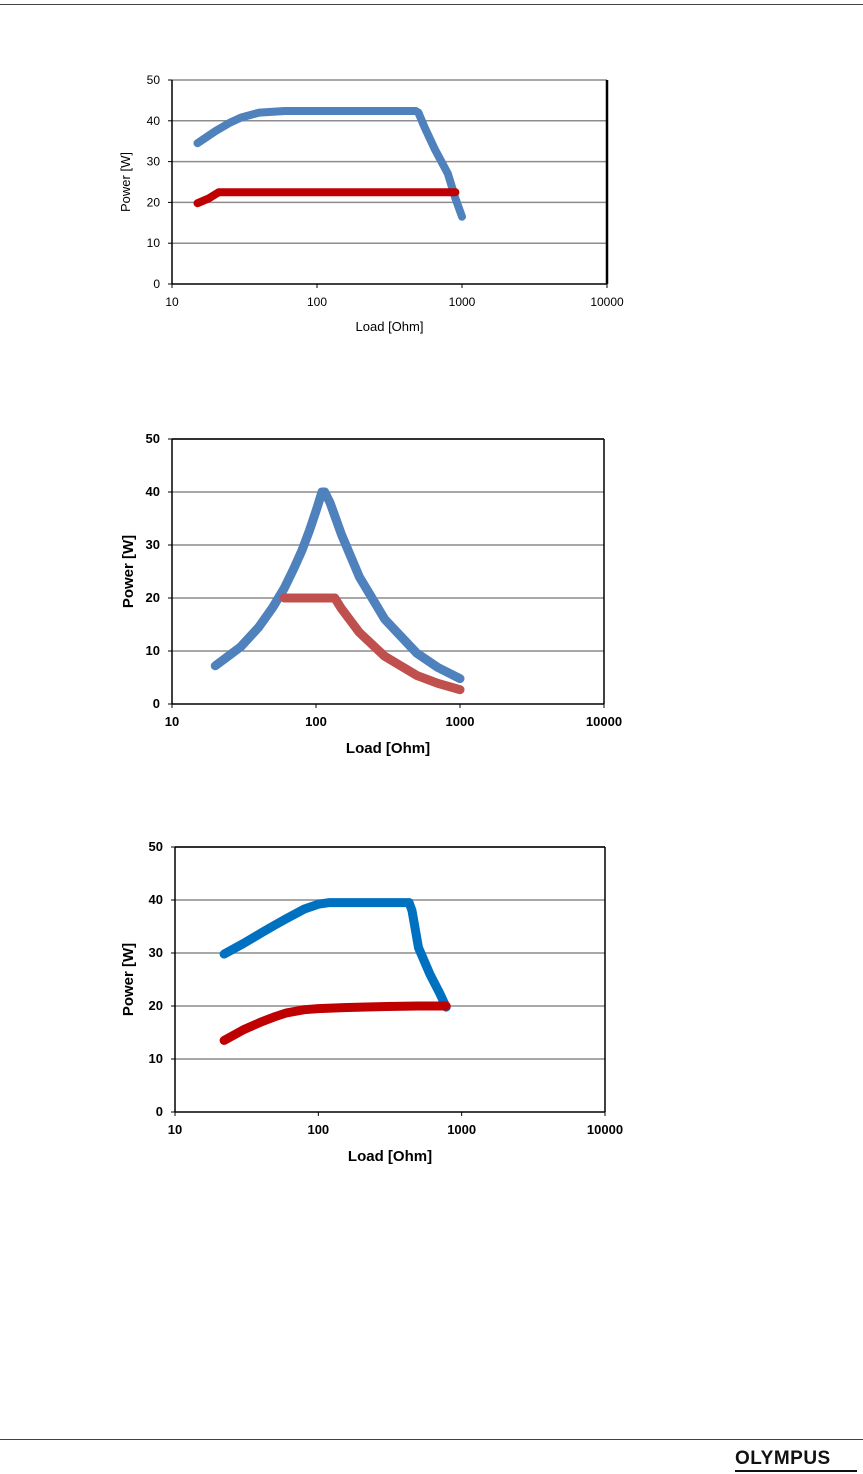 The width and height of the screenshot is (863, 1474). What do you see at coordinates (783, 1458) in the screenshot?
I see `logo-text: OLYMPUS` at bounding box center [783, 1458].